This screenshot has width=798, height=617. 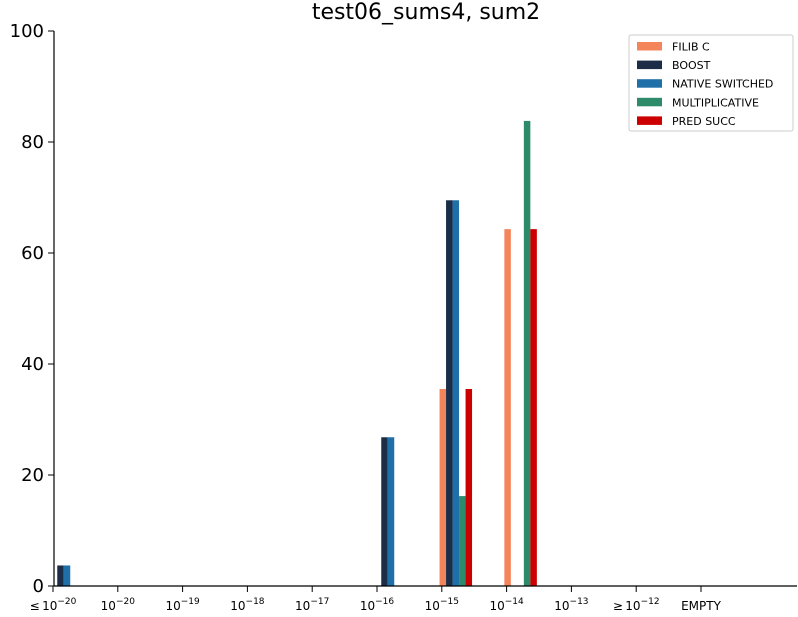 I want to click on x-tick-exponent: −14, so click(x=514, y=602).